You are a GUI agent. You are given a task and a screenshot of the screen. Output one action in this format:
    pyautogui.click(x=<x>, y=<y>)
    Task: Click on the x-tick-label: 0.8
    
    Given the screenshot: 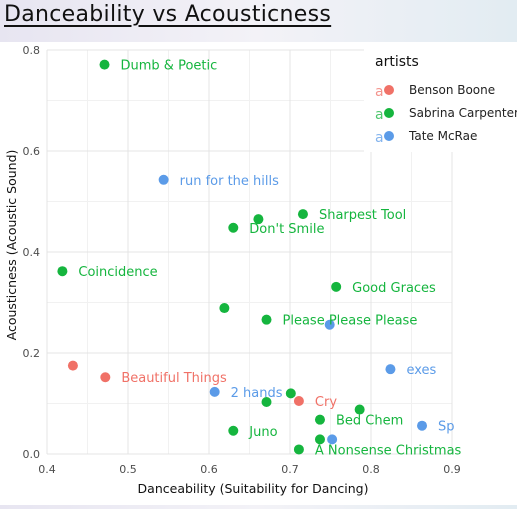 What is the action you would take?
    pyautogui.click(x=371, y=469)
    